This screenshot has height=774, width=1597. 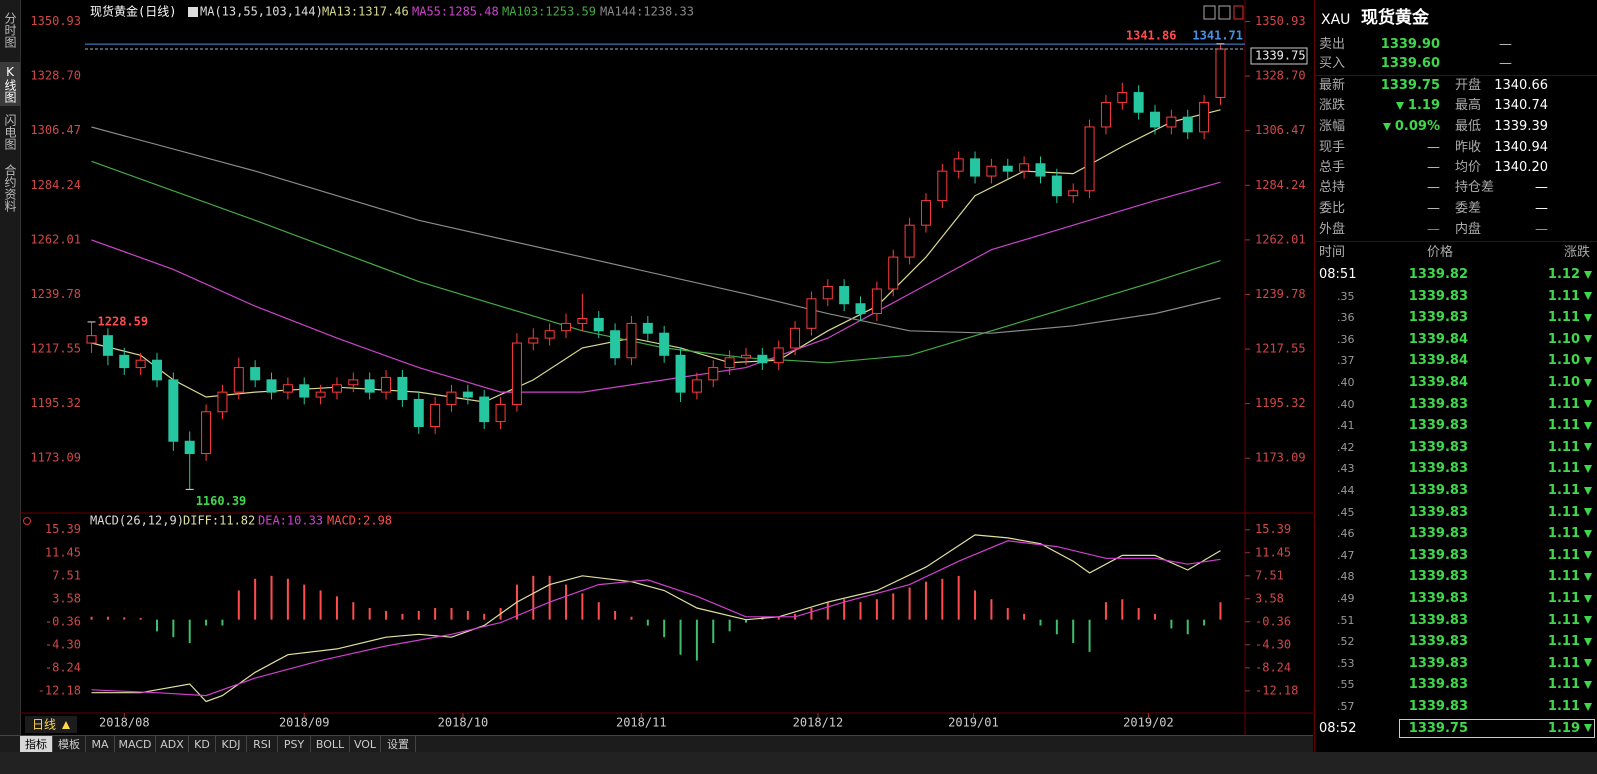 What do you see at coordinates (1332, 208) in the screenshot?
I see `quote-label: 委比` at bounding box center [1332, 208].